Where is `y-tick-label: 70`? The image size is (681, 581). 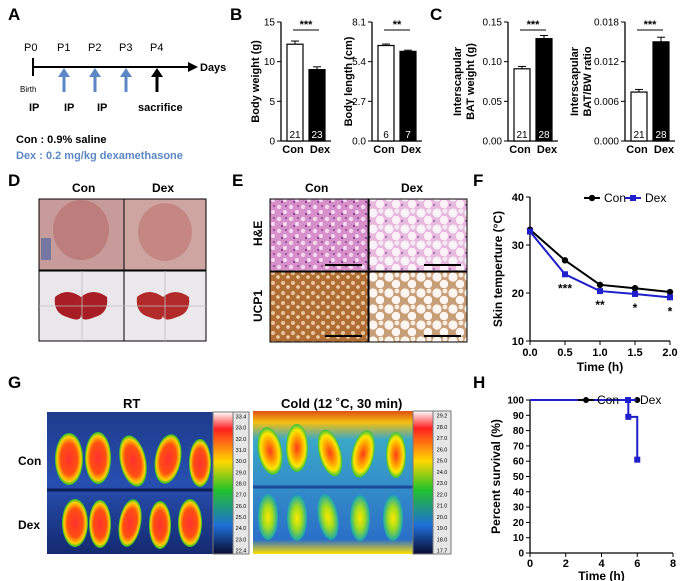 y-tick-label: 70 is located at coordinates (519, 446).